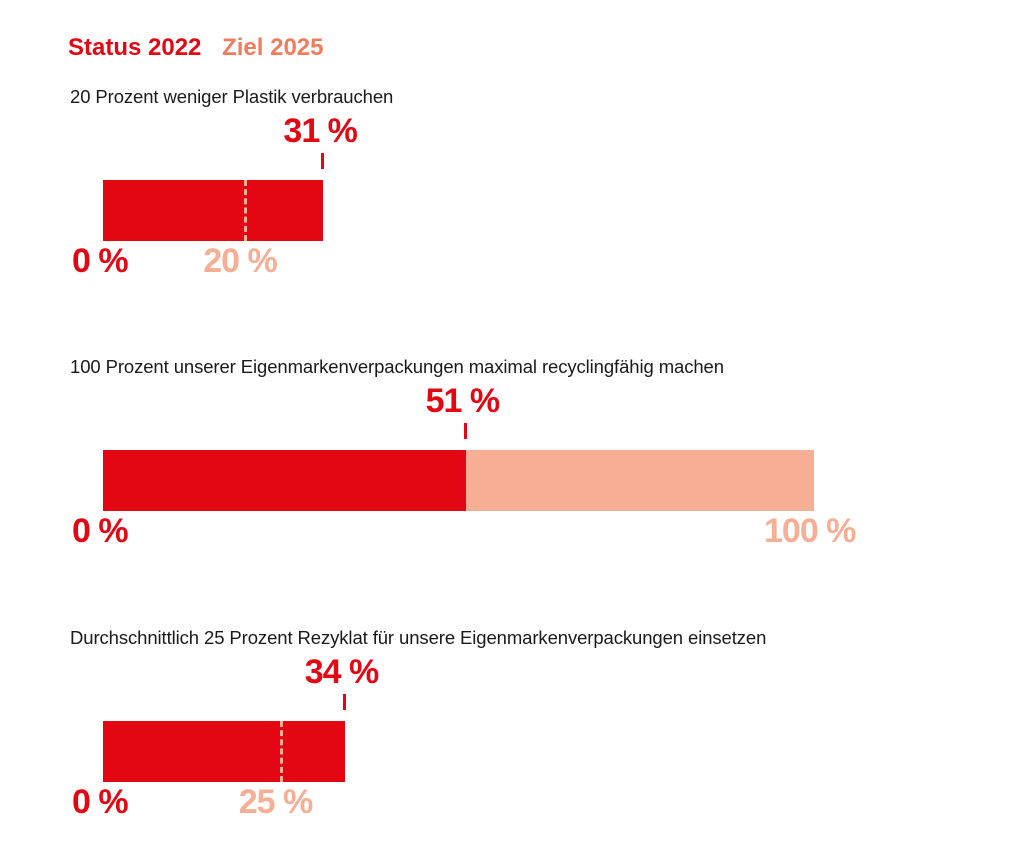 The image size is (1010, 856). I want to click on legend: Status 2022 Ziel 2025, so click(202, 48).